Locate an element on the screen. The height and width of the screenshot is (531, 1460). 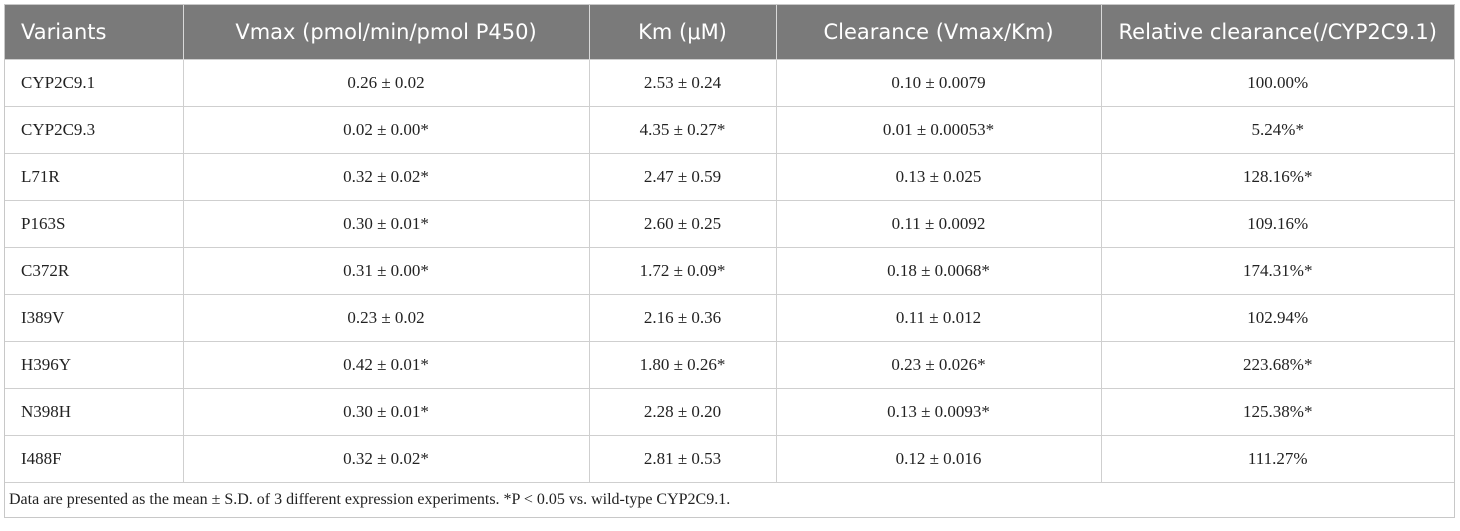
cell-km: 1.80 ± 0.26* is located at coordinates (682, 365).